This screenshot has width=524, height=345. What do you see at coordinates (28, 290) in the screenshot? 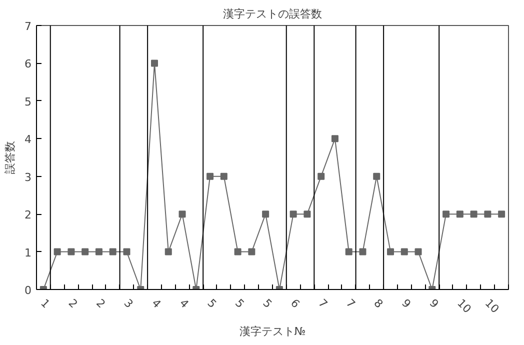
I see `y-tick-label: 0` at bounding box center [28, 290].